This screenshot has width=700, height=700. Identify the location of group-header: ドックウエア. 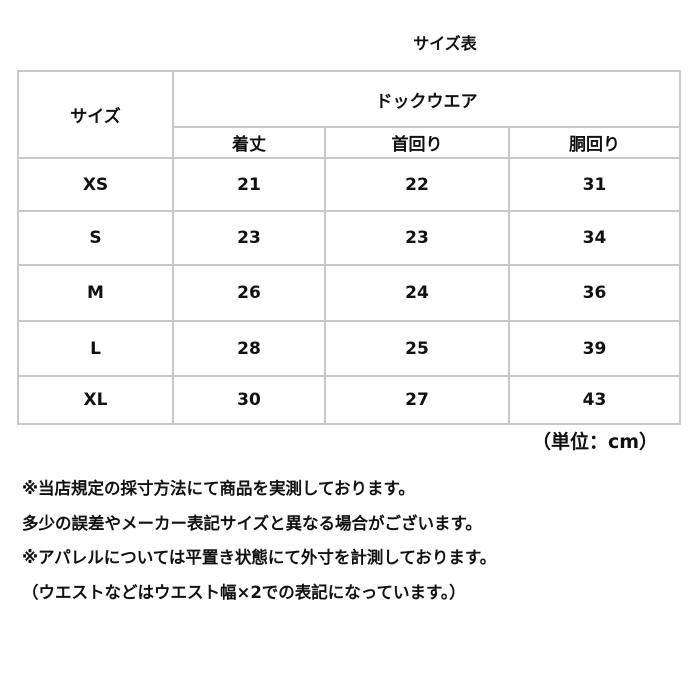
(426, 99).